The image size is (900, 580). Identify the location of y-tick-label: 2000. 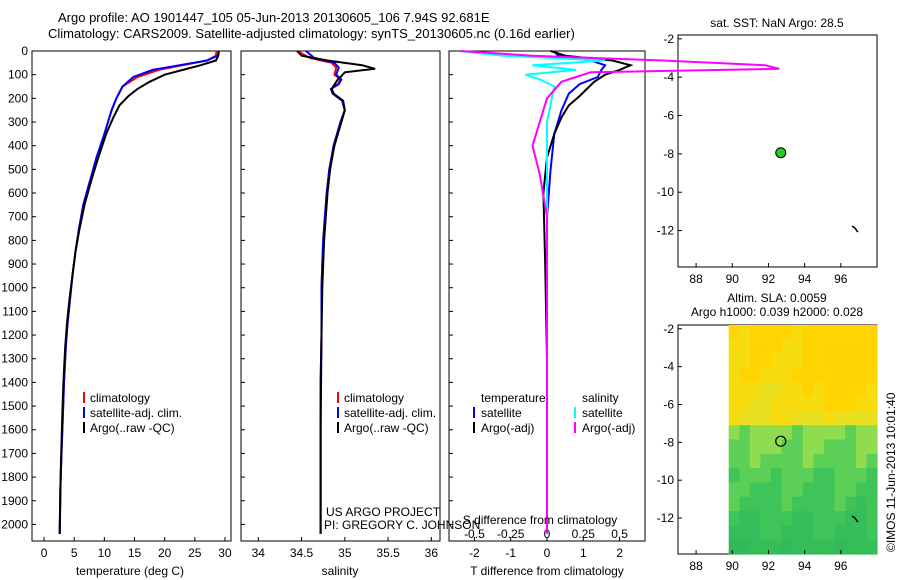
(14, 524).